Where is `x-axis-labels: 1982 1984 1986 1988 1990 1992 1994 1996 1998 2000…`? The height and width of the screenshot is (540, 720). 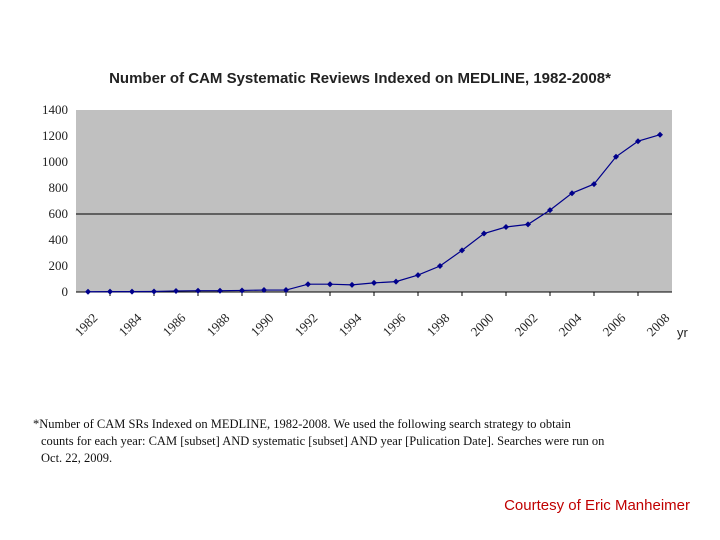
x-axis-labels: 1982 1984 1986 1988 1990 1992 1994 1996 1998 2000… is located at coordinates (372, 324).